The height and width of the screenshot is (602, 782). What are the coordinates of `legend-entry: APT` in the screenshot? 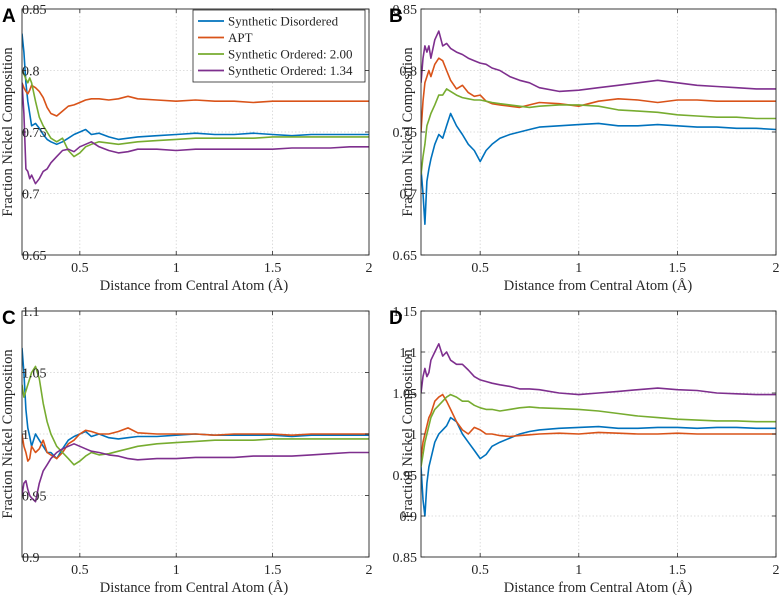 It's located at (240, 37).